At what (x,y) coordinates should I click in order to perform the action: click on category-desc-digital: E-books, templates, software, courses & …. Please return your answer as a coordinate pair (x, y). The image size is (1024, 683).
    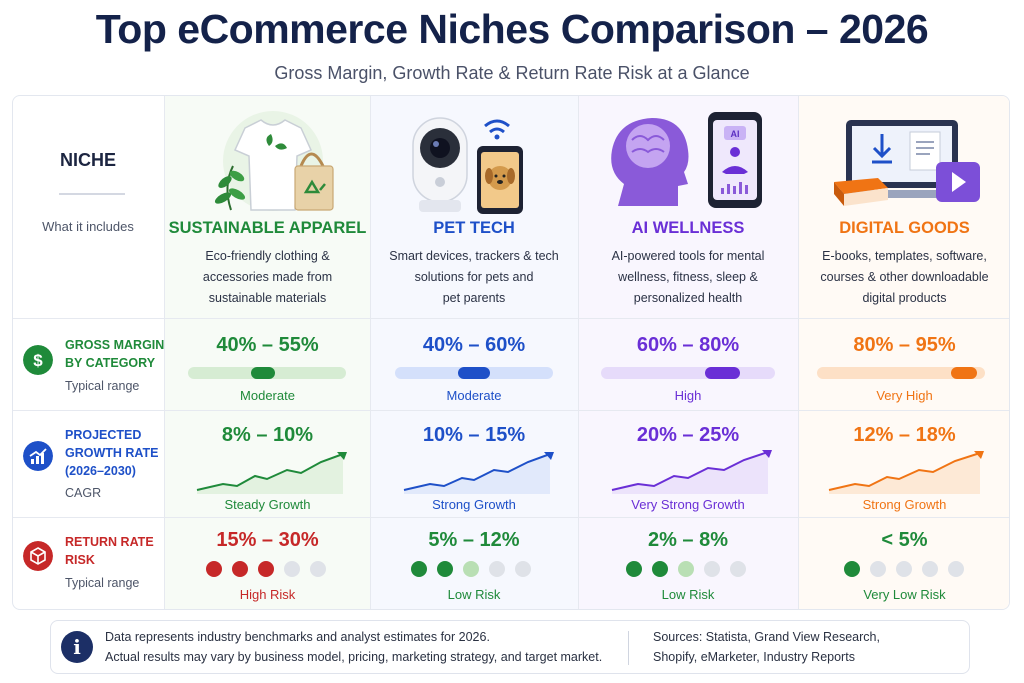
    Looking at the image, I should click on (903, 277).